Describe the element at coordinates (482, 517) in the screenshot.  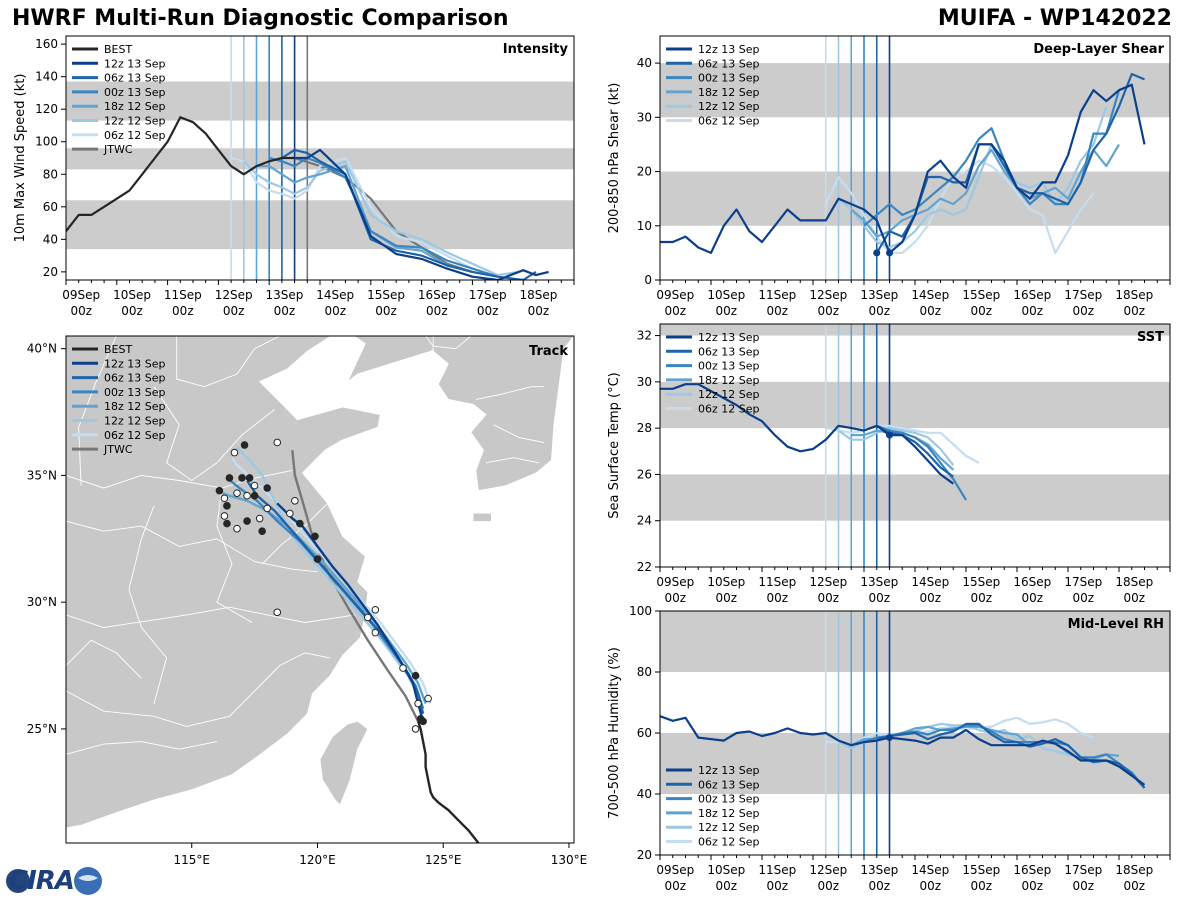
I see `jeju-island` at that location.